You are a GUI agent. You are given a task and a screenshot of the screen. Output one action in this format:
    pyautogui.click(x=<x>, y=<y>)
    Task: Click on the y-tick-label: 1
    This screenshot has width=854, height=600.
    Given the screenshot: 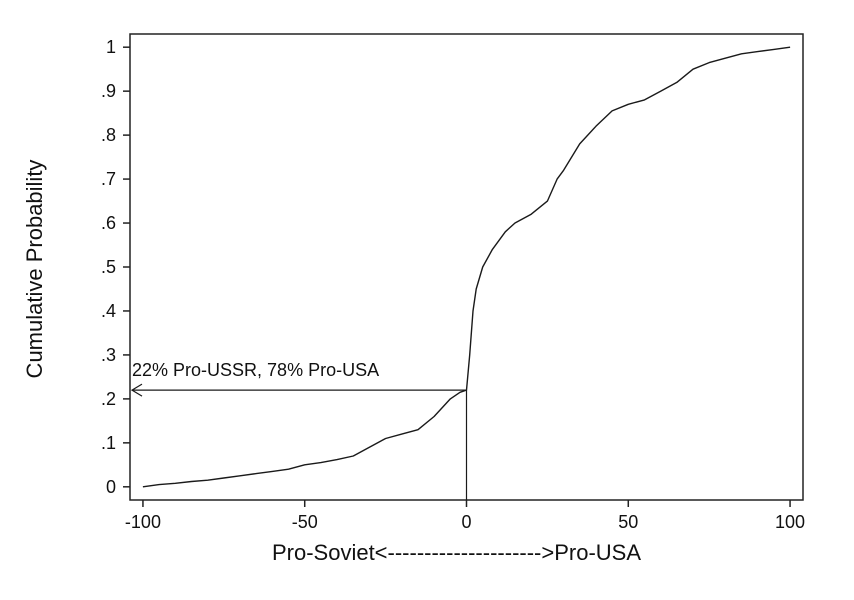 What is the action you would take?
    pyautogui.click(x=111, y=47)
    